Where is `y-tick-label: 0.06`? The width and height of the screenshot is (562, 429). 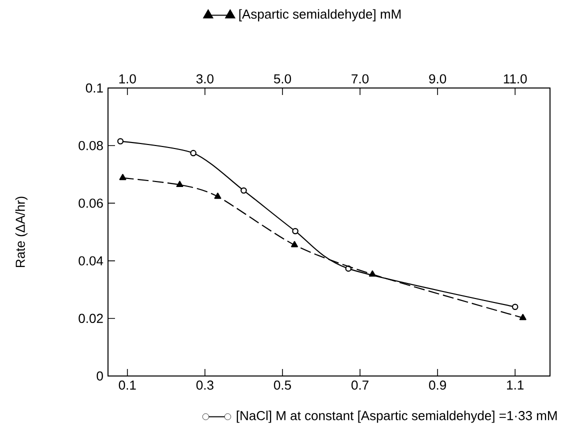 y-tick-label: 0.06 is located at coordinates (90, 203).